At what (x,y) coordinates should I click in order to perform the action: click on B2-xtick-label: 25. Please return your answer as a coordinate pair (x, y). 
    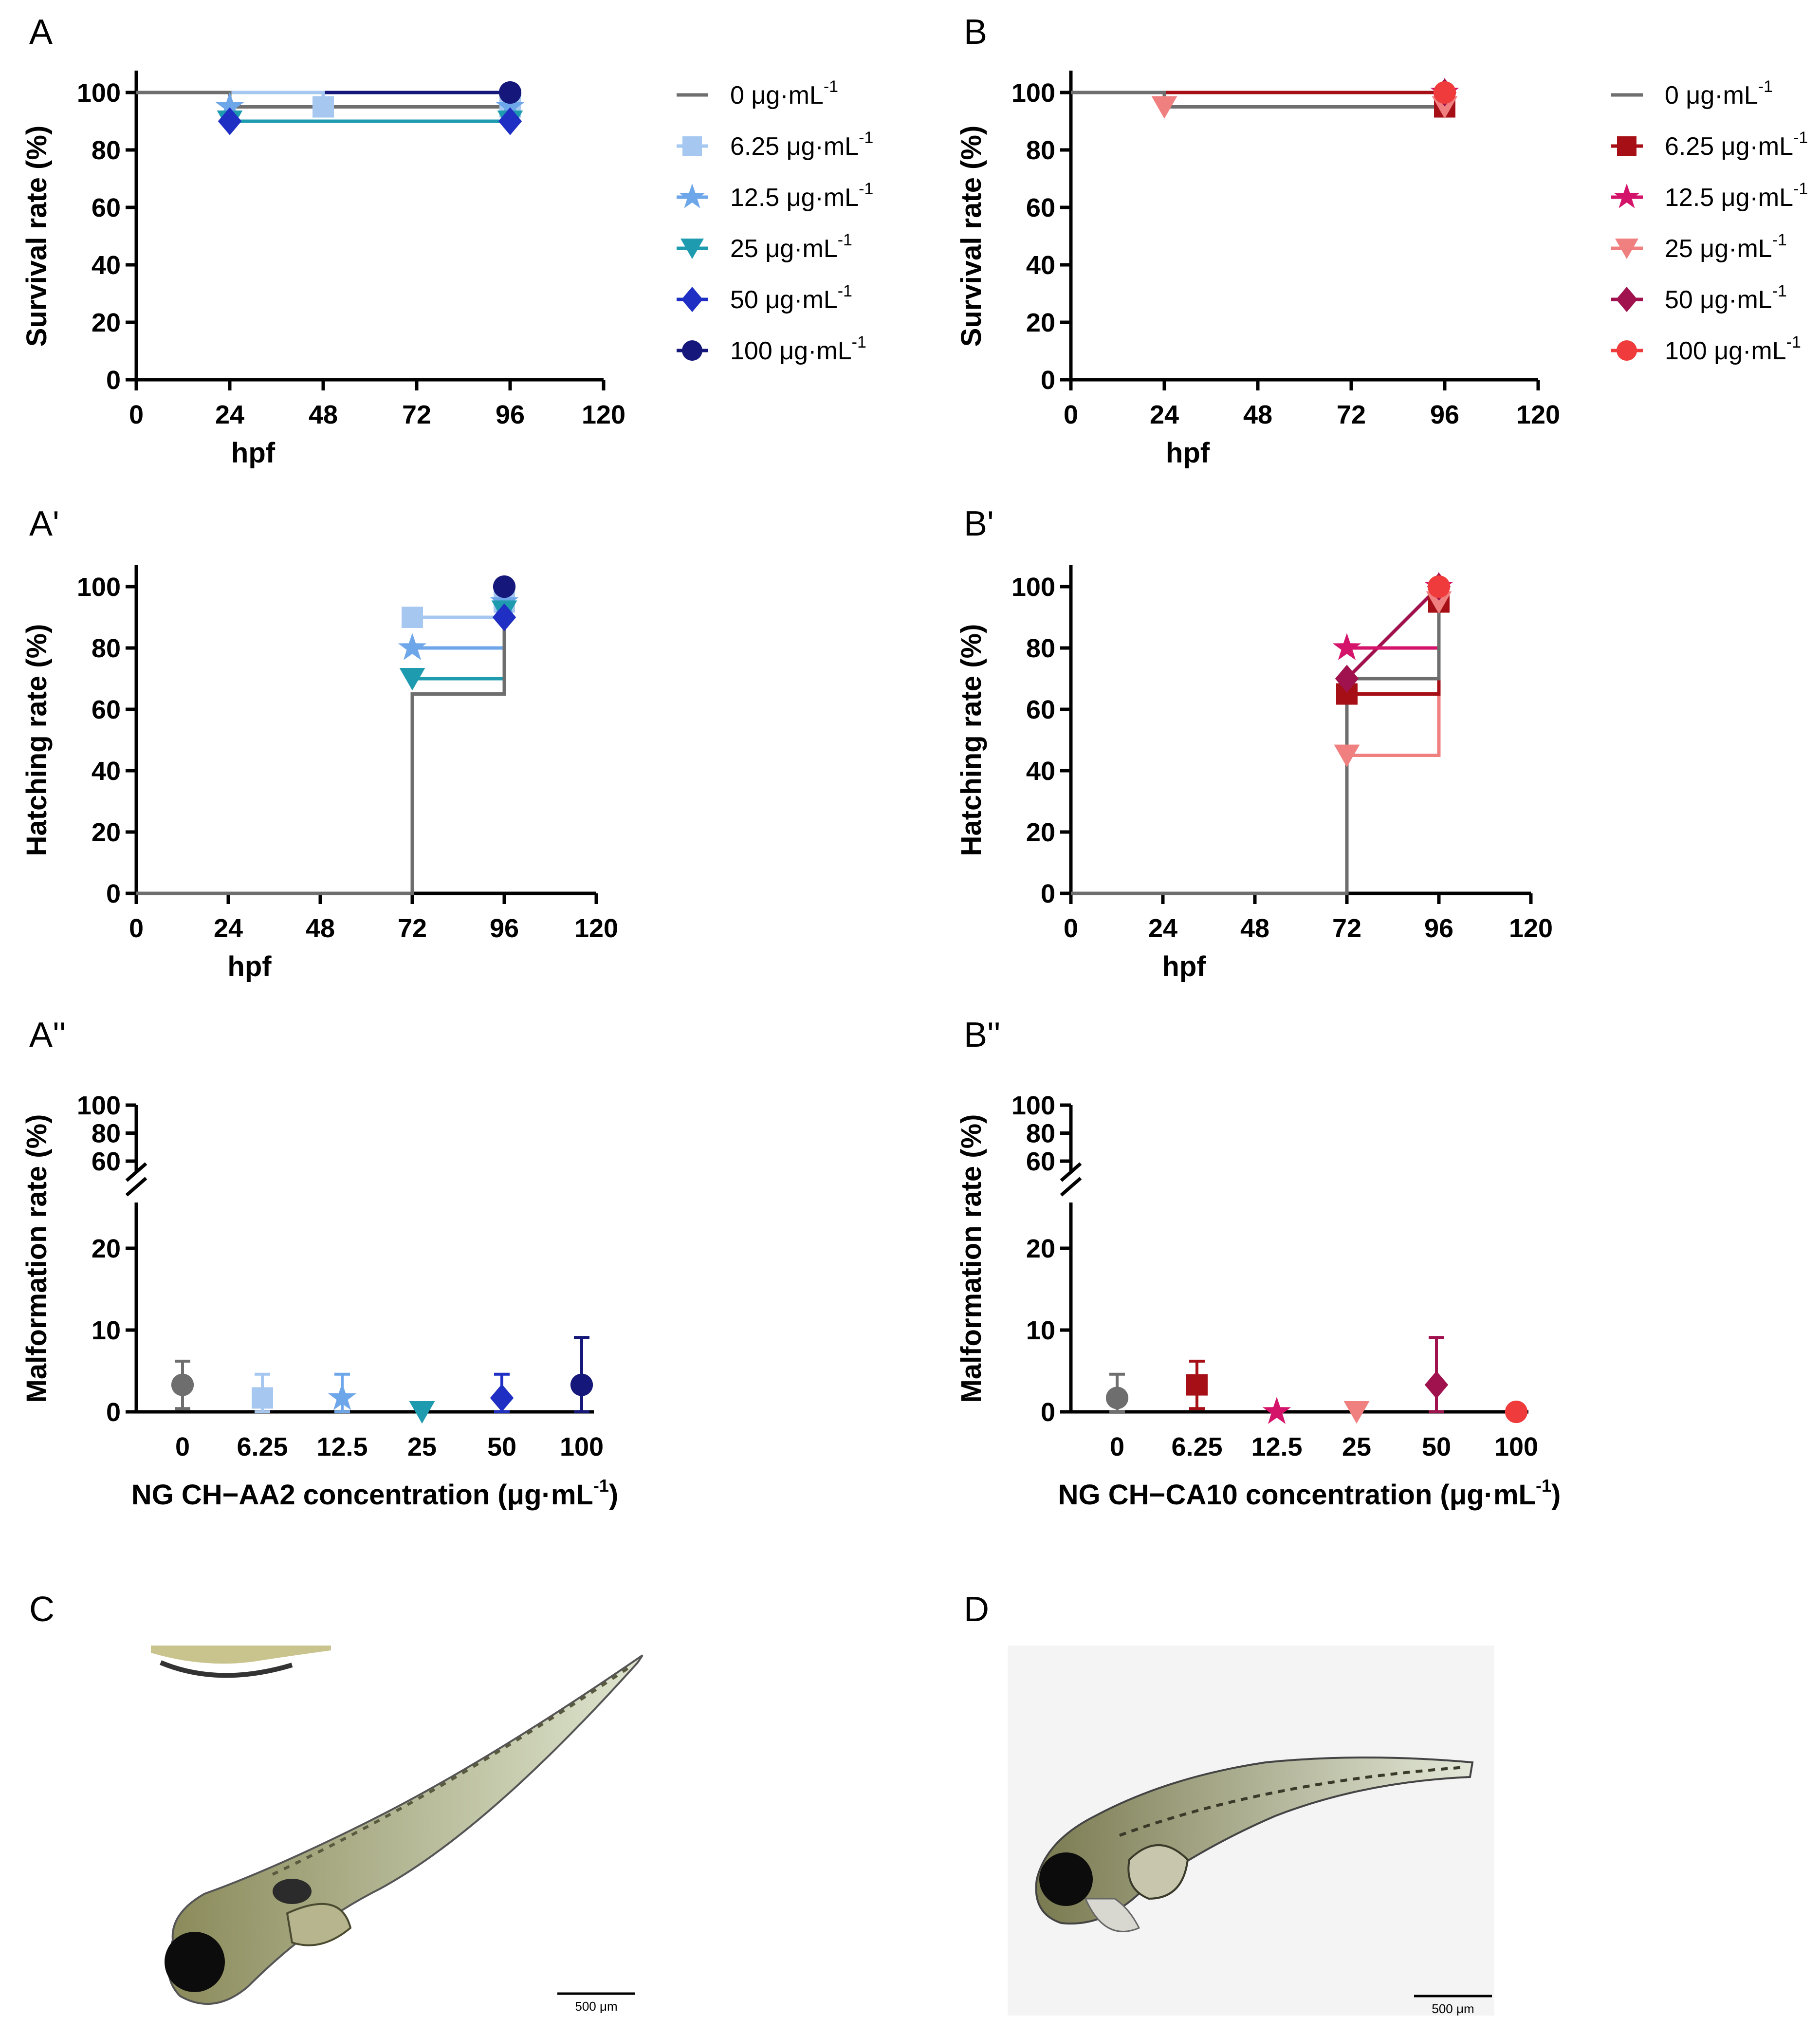
    Looking at the image, I should click on (1356, 1447).